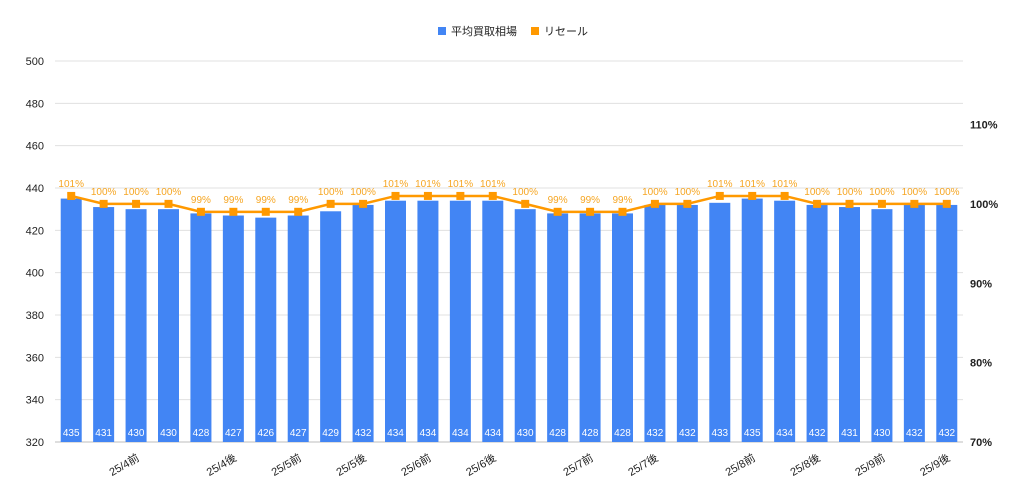  Describe the element at coordinates (566, 31) in the screenshot. I see `legend-label-line: リセール` at that location.